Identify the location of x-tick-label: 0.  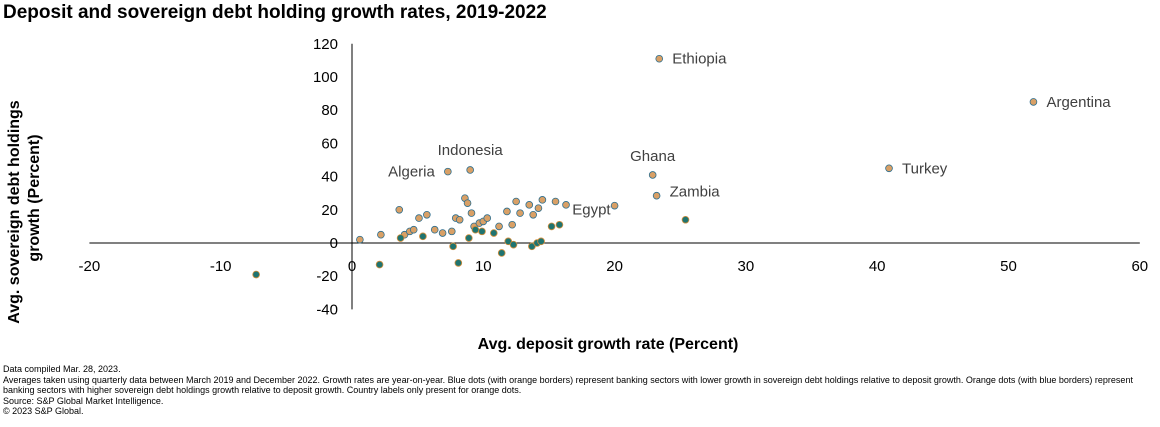
(352, 266).